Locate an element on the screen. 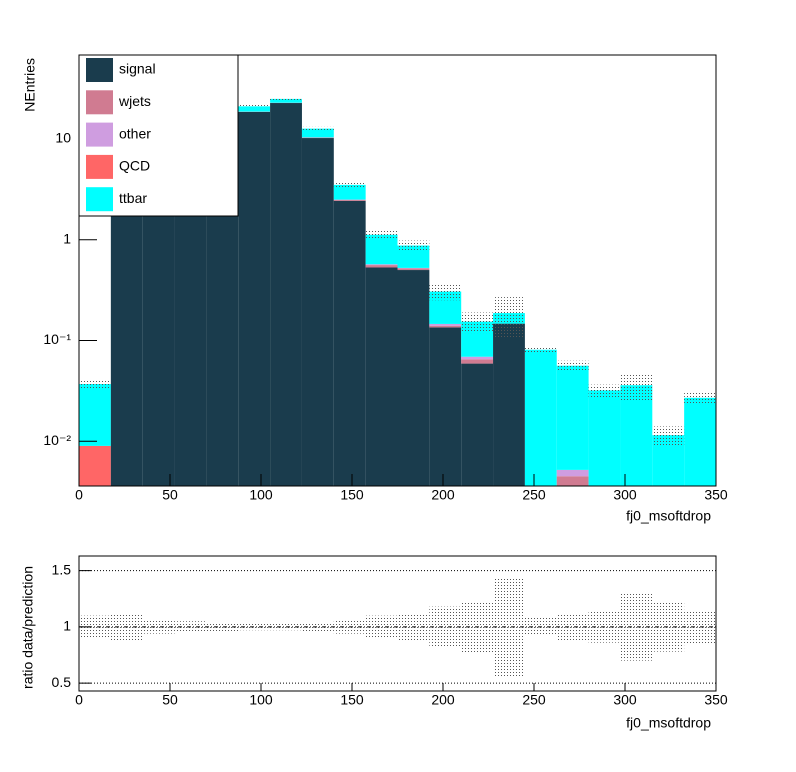 This screenshot has height=772, width=796. y-axis-label: NEntries is located at coordinates (30, 85).